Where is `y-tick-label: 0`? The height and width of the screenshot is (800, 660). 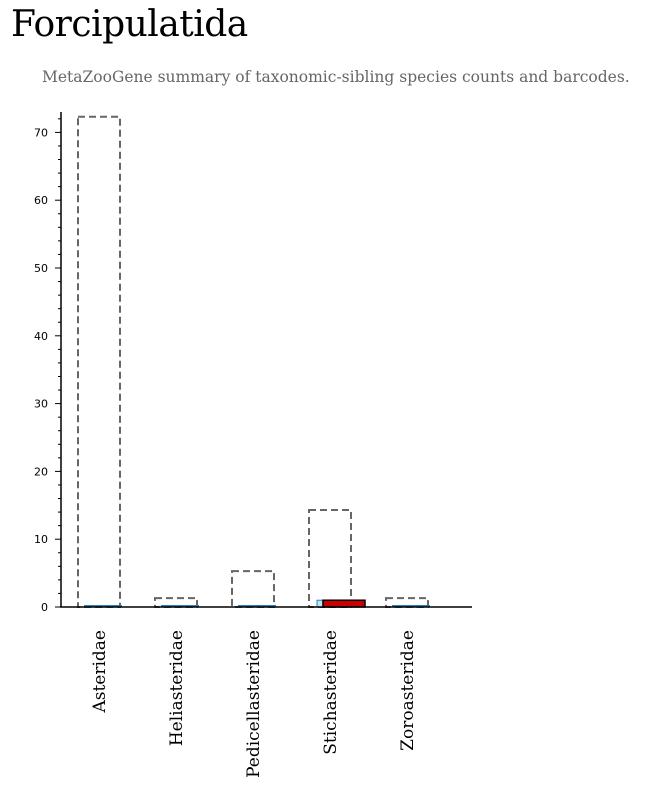
y-tick-label: 0 is located at coordinates (44, 607).